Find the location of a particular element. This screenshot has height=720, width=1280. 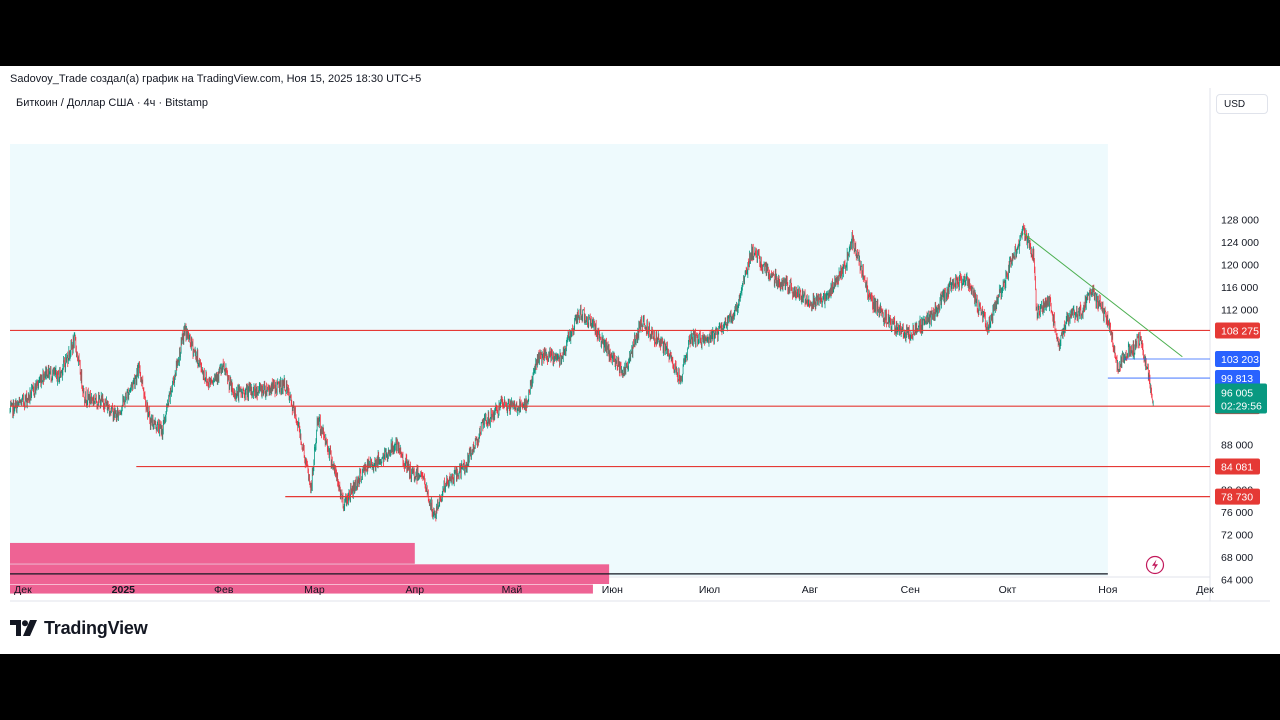

x-tick-label: Июл is located at coordinates (709, 590).